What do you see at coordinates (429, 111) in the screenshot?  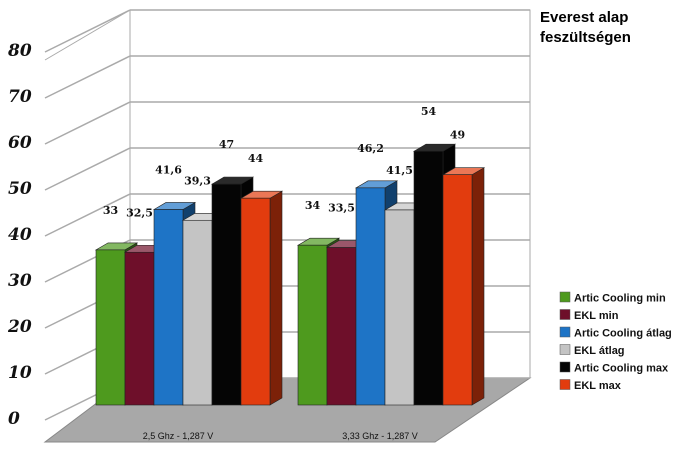 I see `data-label: 54` at bounding box center [429, 111].